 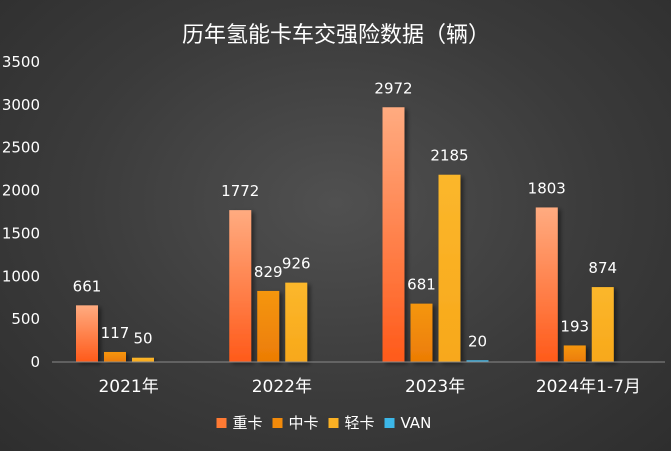 What do you see at coordinates (435, 387) in the screenshot?
I see `x-category-label: 2023年` at bounding box center [435, 387].